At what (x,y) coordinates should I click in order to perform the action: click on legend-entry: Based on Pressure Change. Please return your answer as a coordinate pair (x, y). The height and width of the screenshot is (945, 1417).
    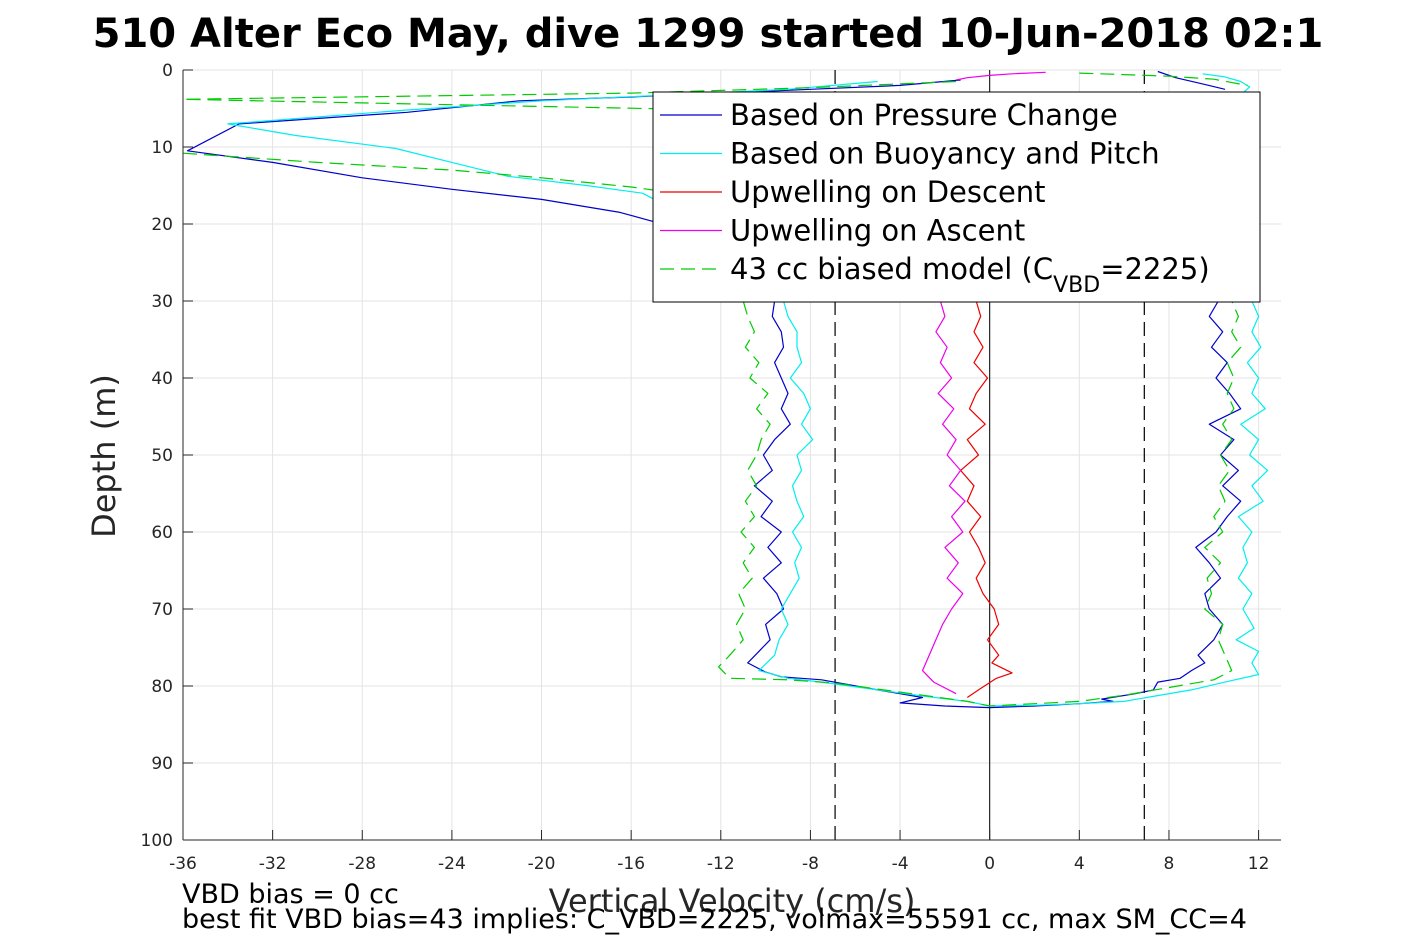
    Looking at the image, I should click on (889, 115).